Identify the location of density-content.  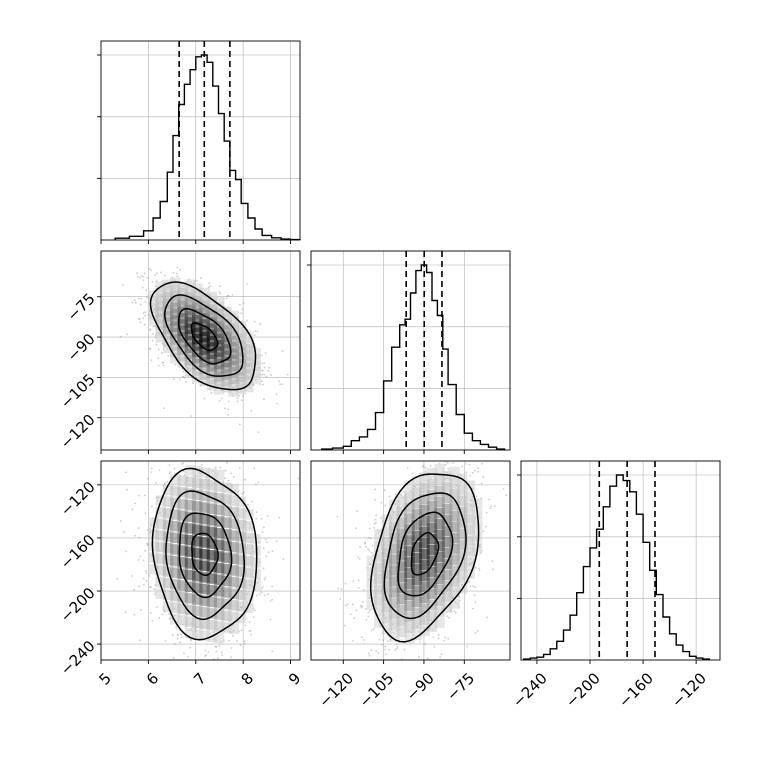
(410, 565).